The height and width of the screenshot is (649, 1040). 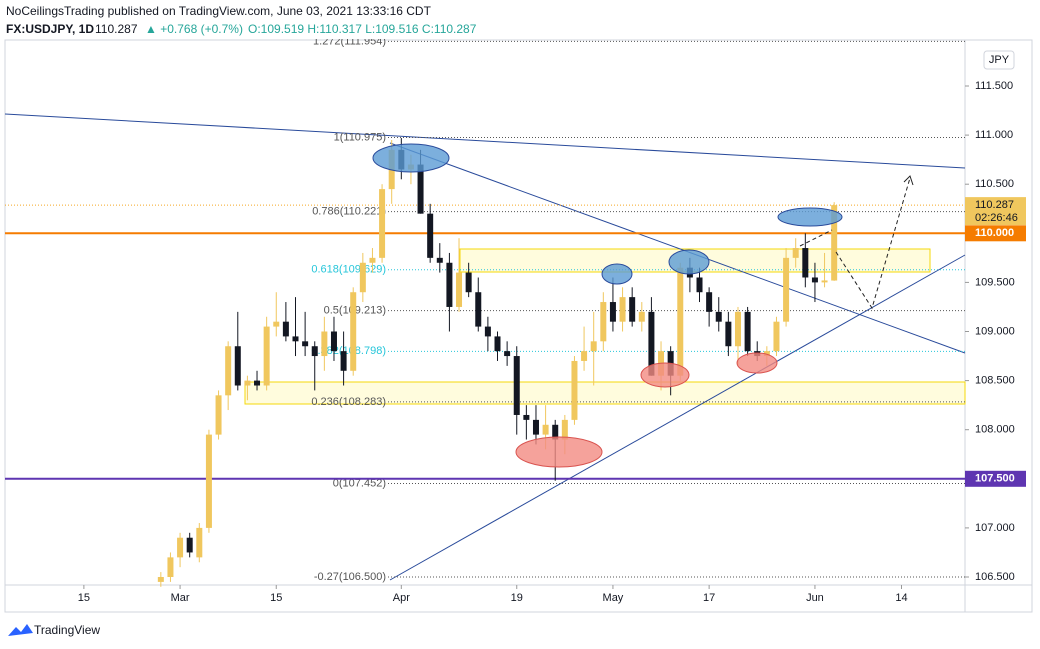 What do you see at coordinates (194, 29) in the screenshot?
I see `change: ▲ +0.768 (+0.7%)` at bounding box center [194, 29].